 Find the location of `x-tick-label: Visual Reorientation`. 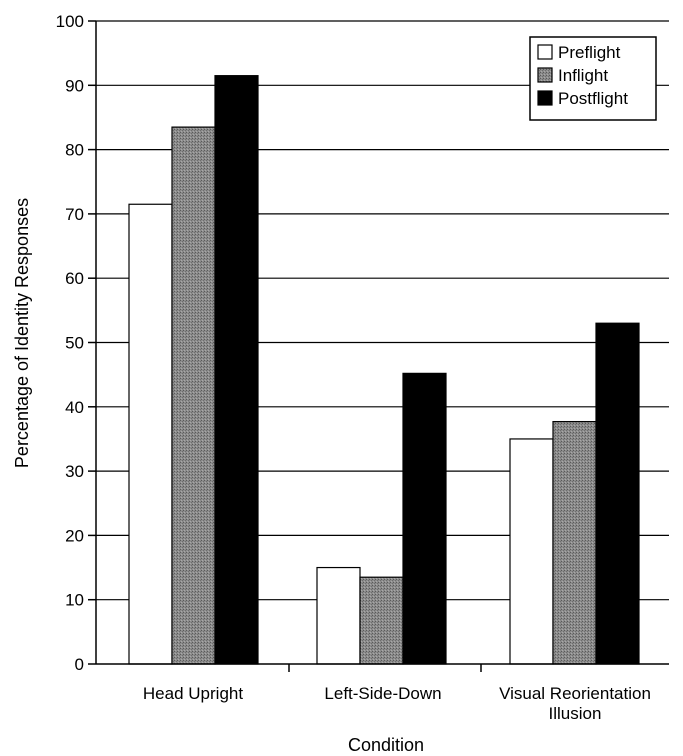

x-tick-label: Visual Reorientation is located at coordinates (575, 693).